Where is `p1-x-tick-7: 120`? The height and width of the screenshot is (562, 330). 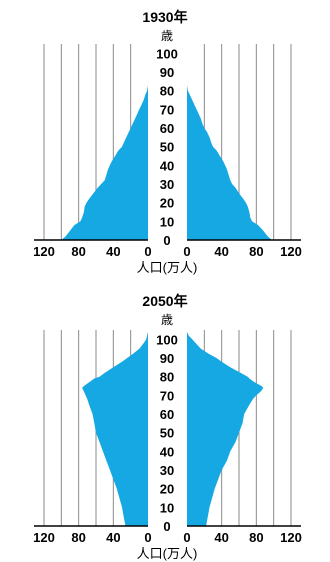
p1-x-tick-7: 120 is located at coordinates (291, 251).